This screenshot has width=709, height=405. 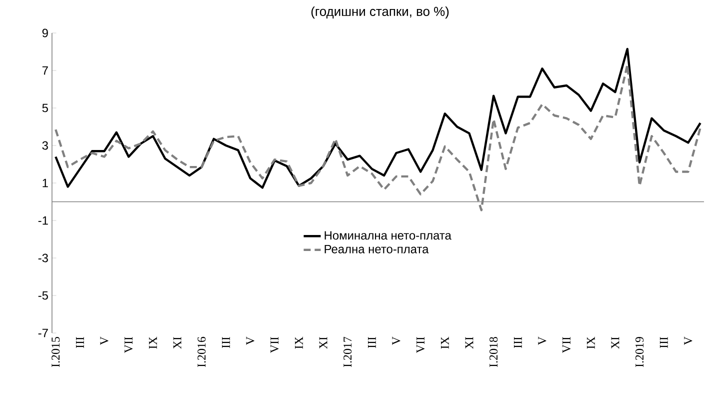 What do you see at coordinates (45, 70) in the screenshot?
I see `y-tick-label: 7` at bounding box center [45, 70].